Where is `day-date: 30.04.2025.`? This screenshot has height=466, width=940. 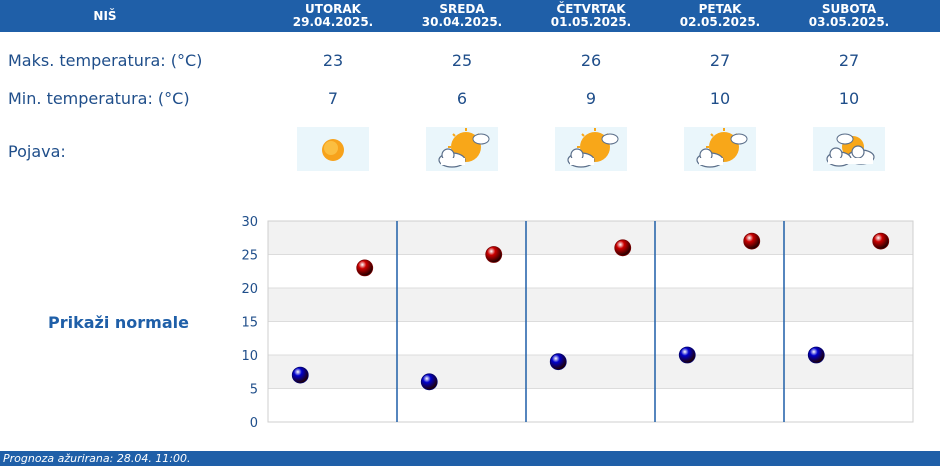
day-date: 30.04.2025. is located at coordinates (462, 22).